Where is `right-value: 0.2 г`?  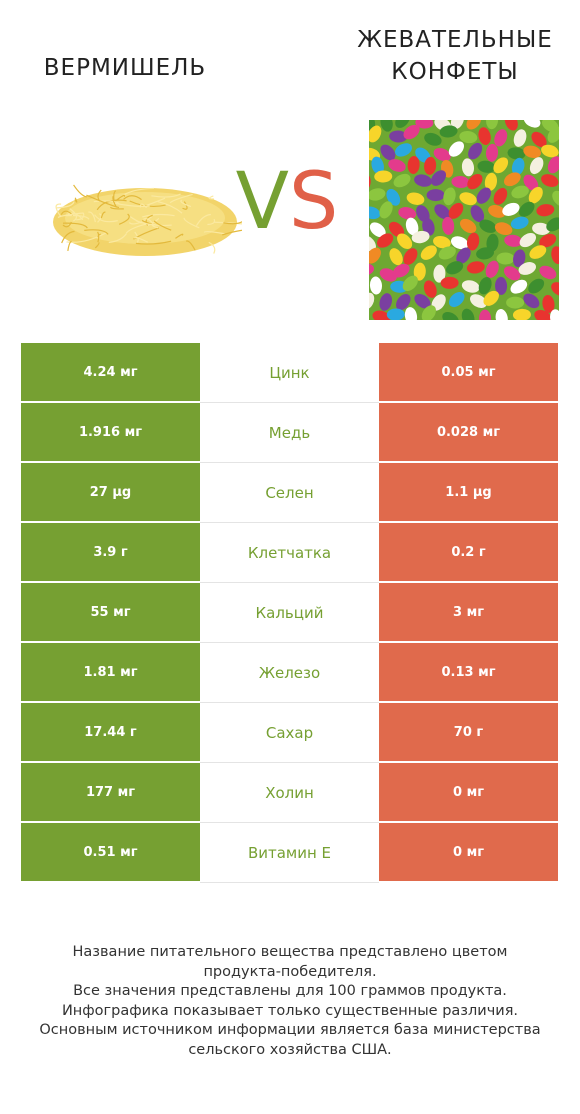
right-value: 0.2 г is located at coordinates (468, 553).